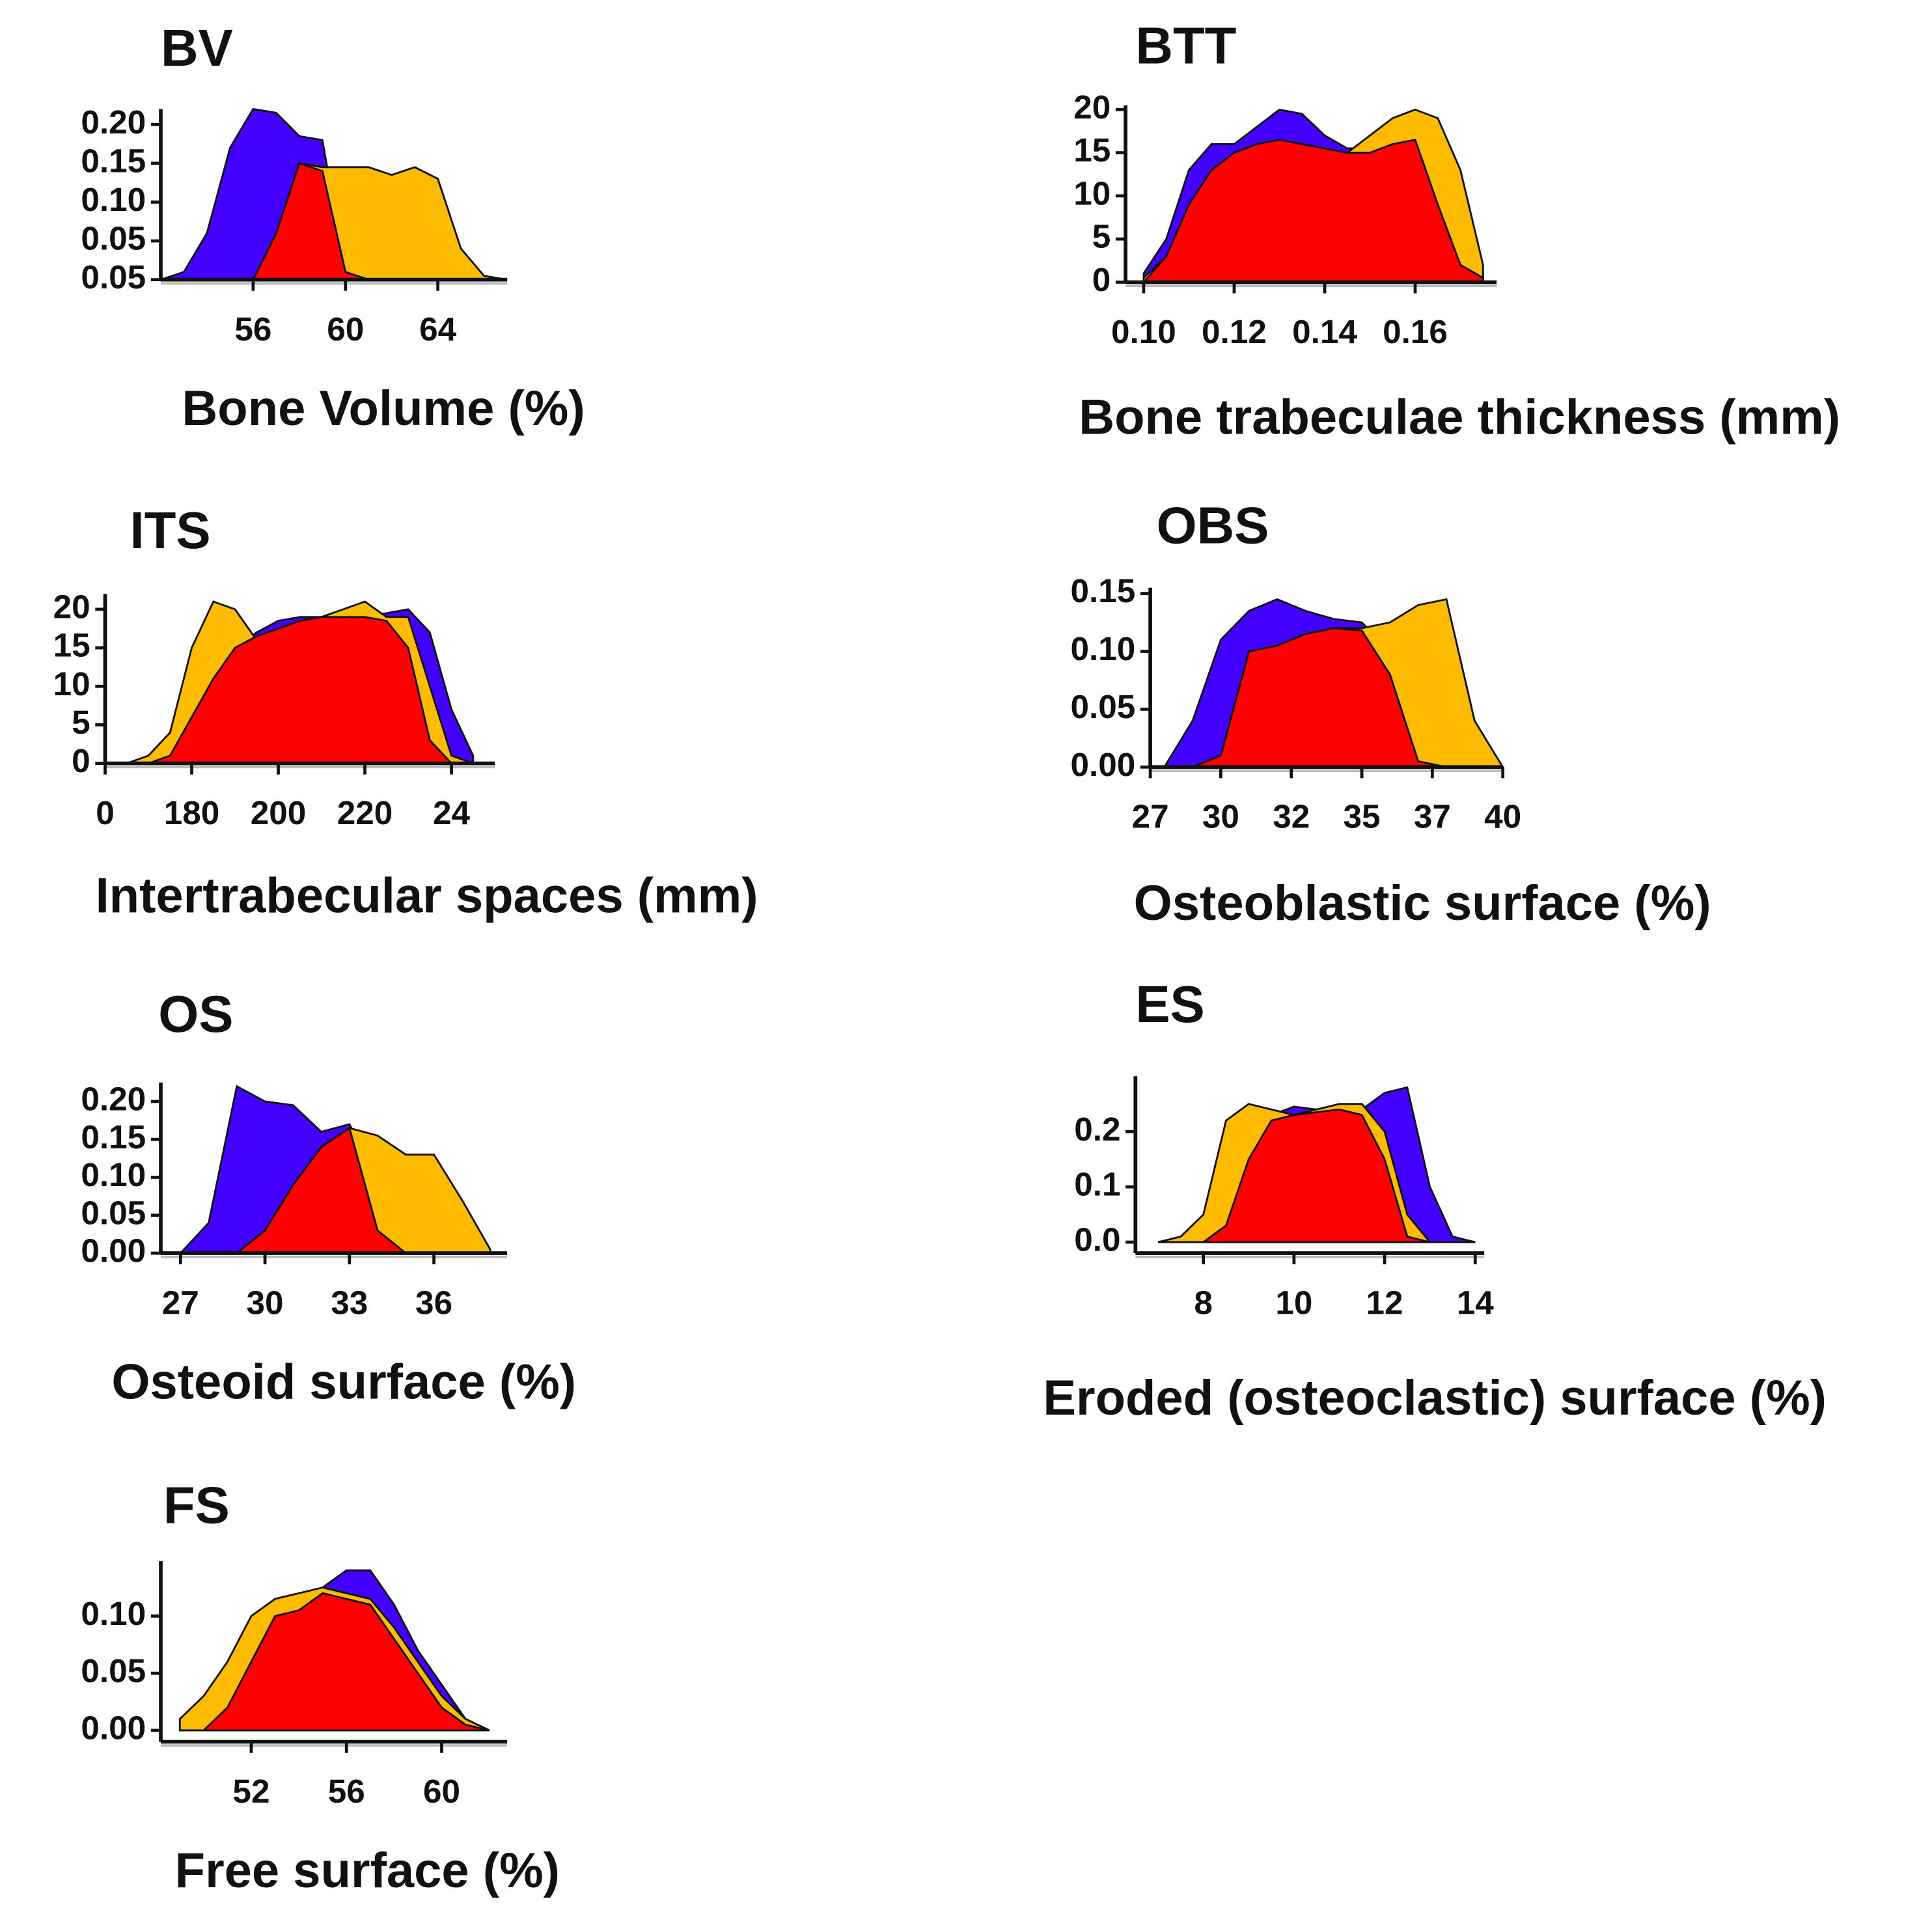  What do you see at coordinates (1435, 1398) in the screenshot?
I see `x-axis-label: Eroded (osteoclastic) surface (%)` at bounding box center [1435, 1398].